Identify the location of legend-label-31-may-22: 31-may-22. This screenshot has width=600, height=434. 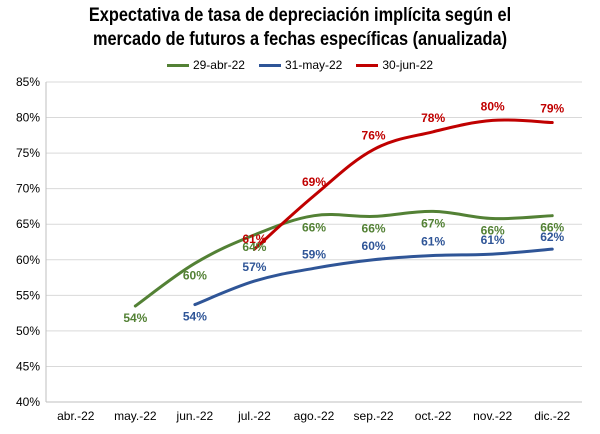
(313, 65).